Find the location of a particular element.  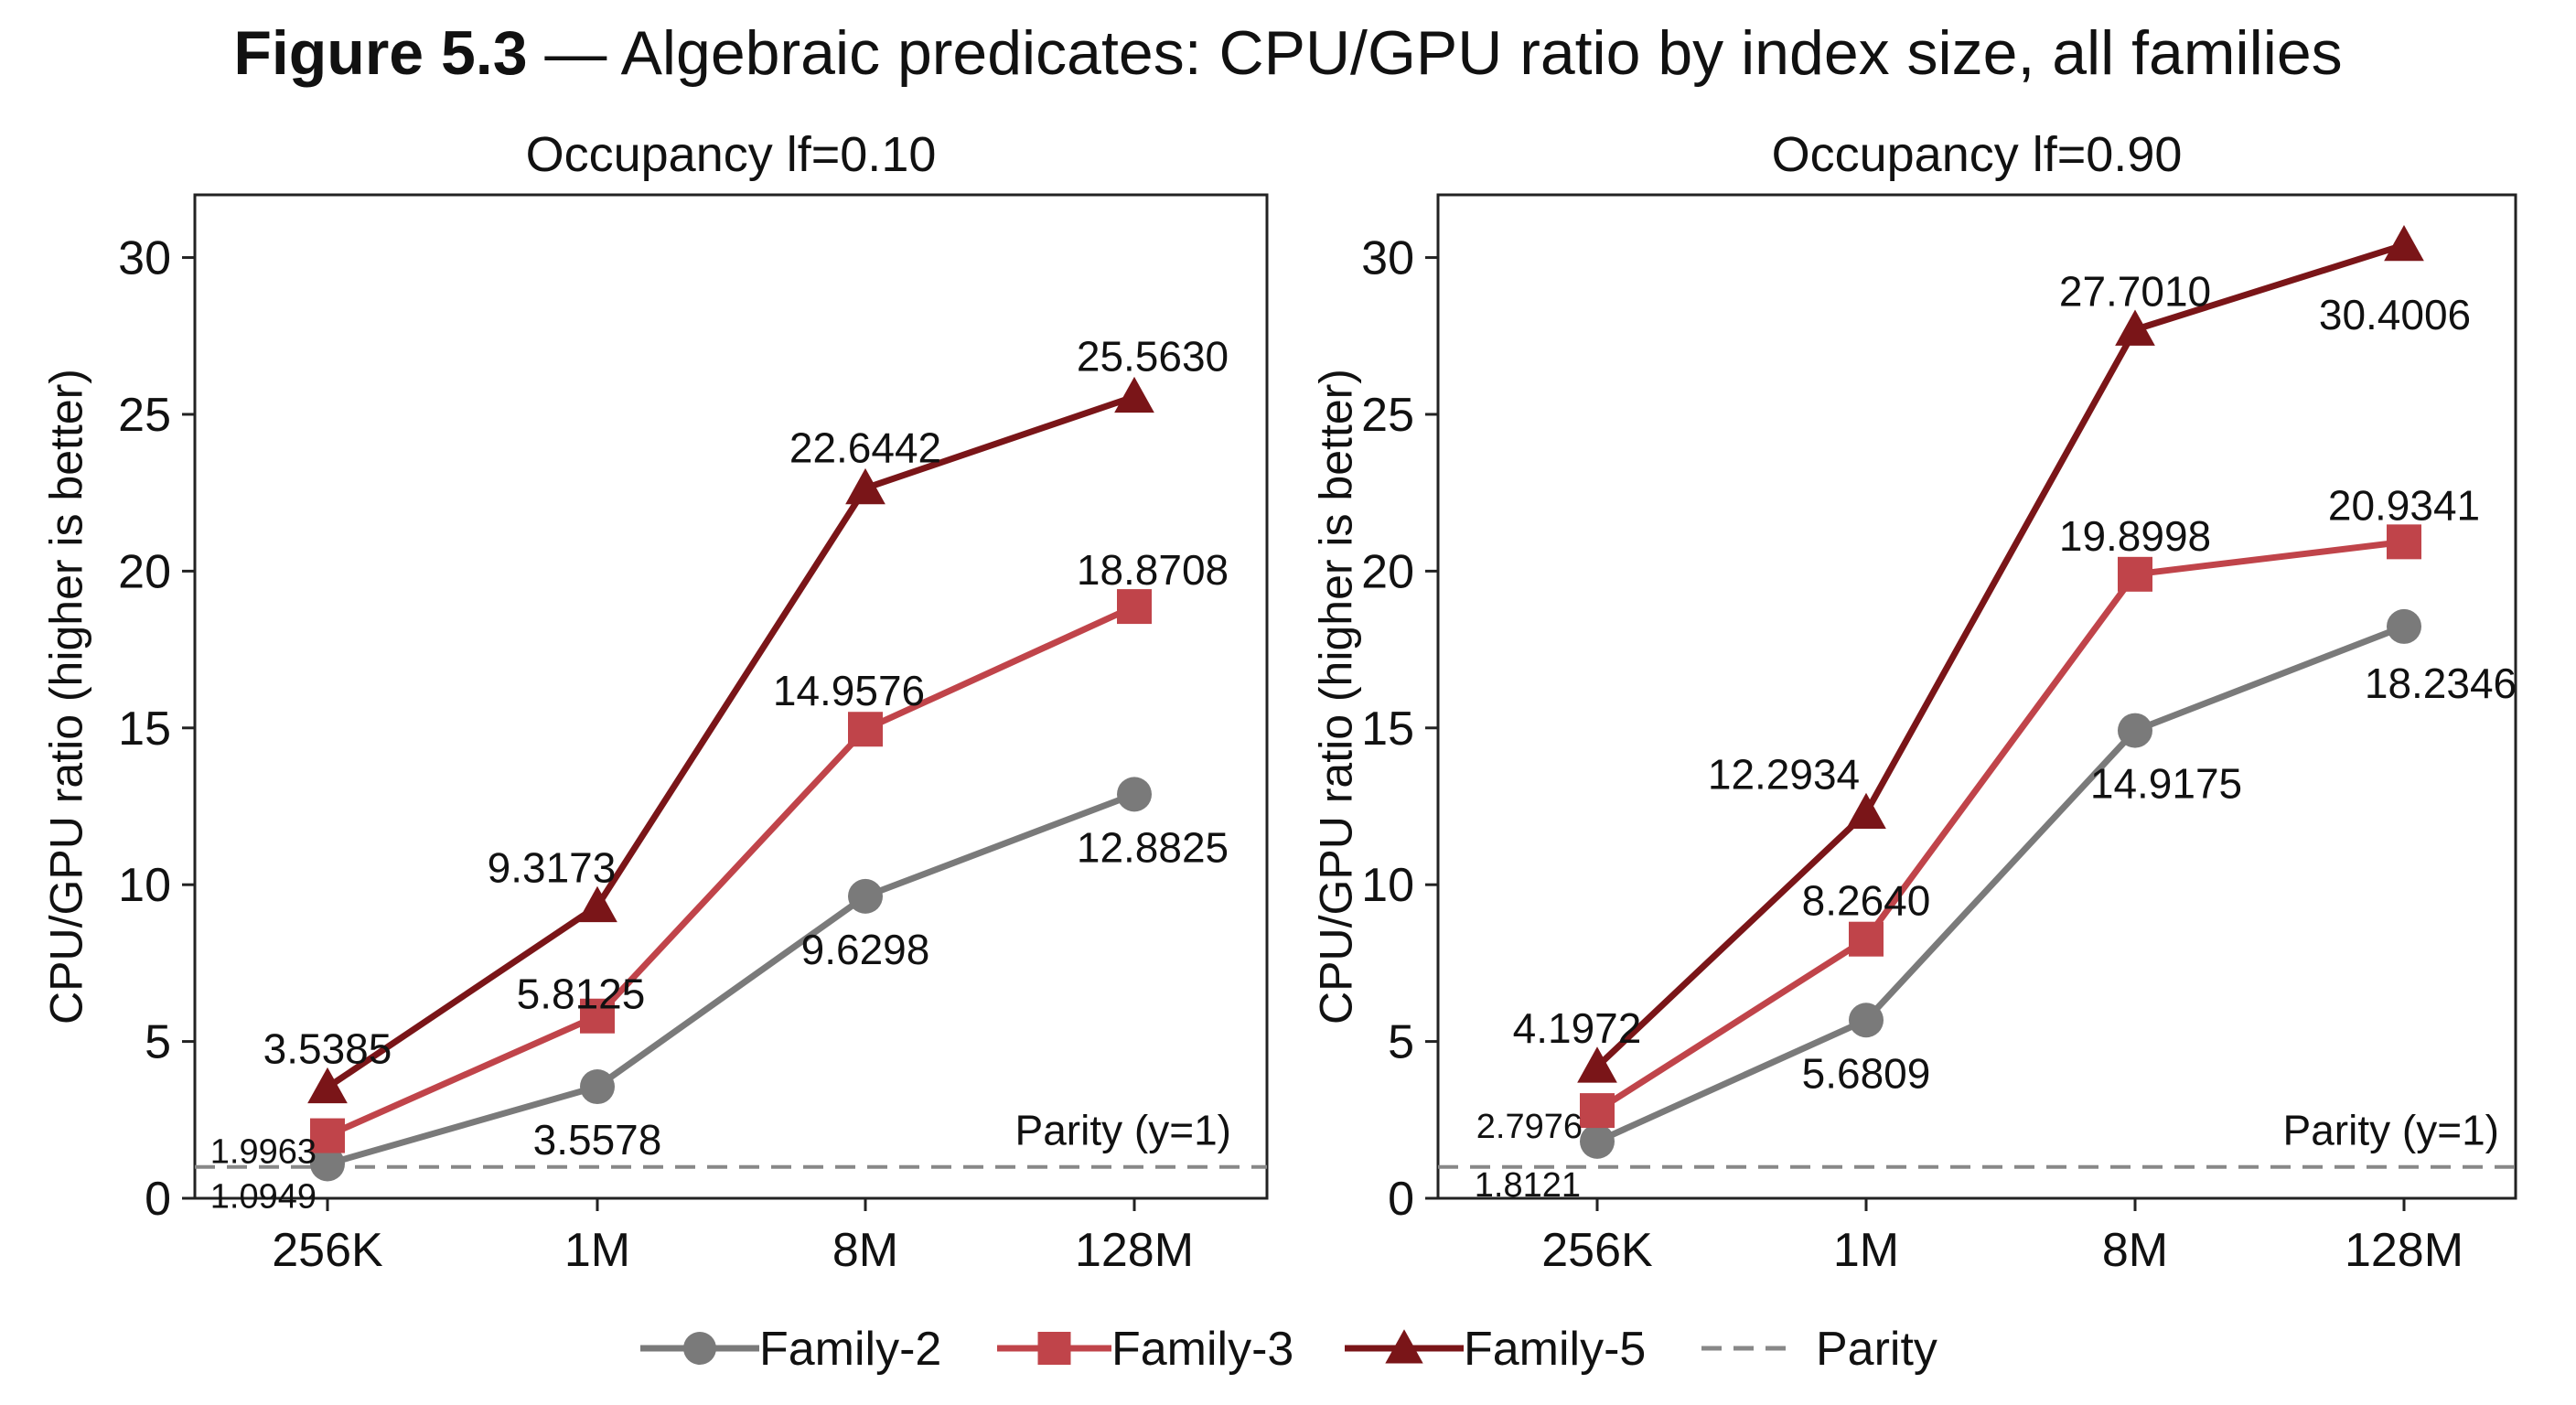

data-label: 3.5385 is located at coordinates (328, 1049).